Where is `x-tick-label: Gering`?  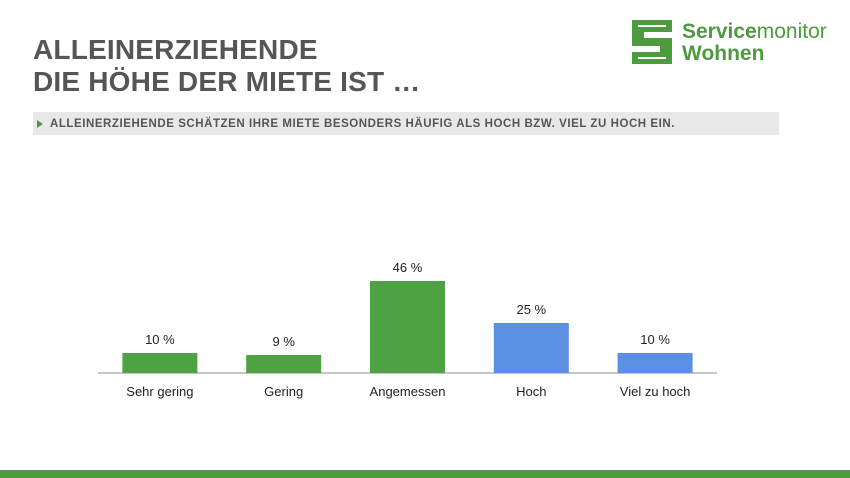
x-tick-label: Gering is located at coordinates (283, 391).